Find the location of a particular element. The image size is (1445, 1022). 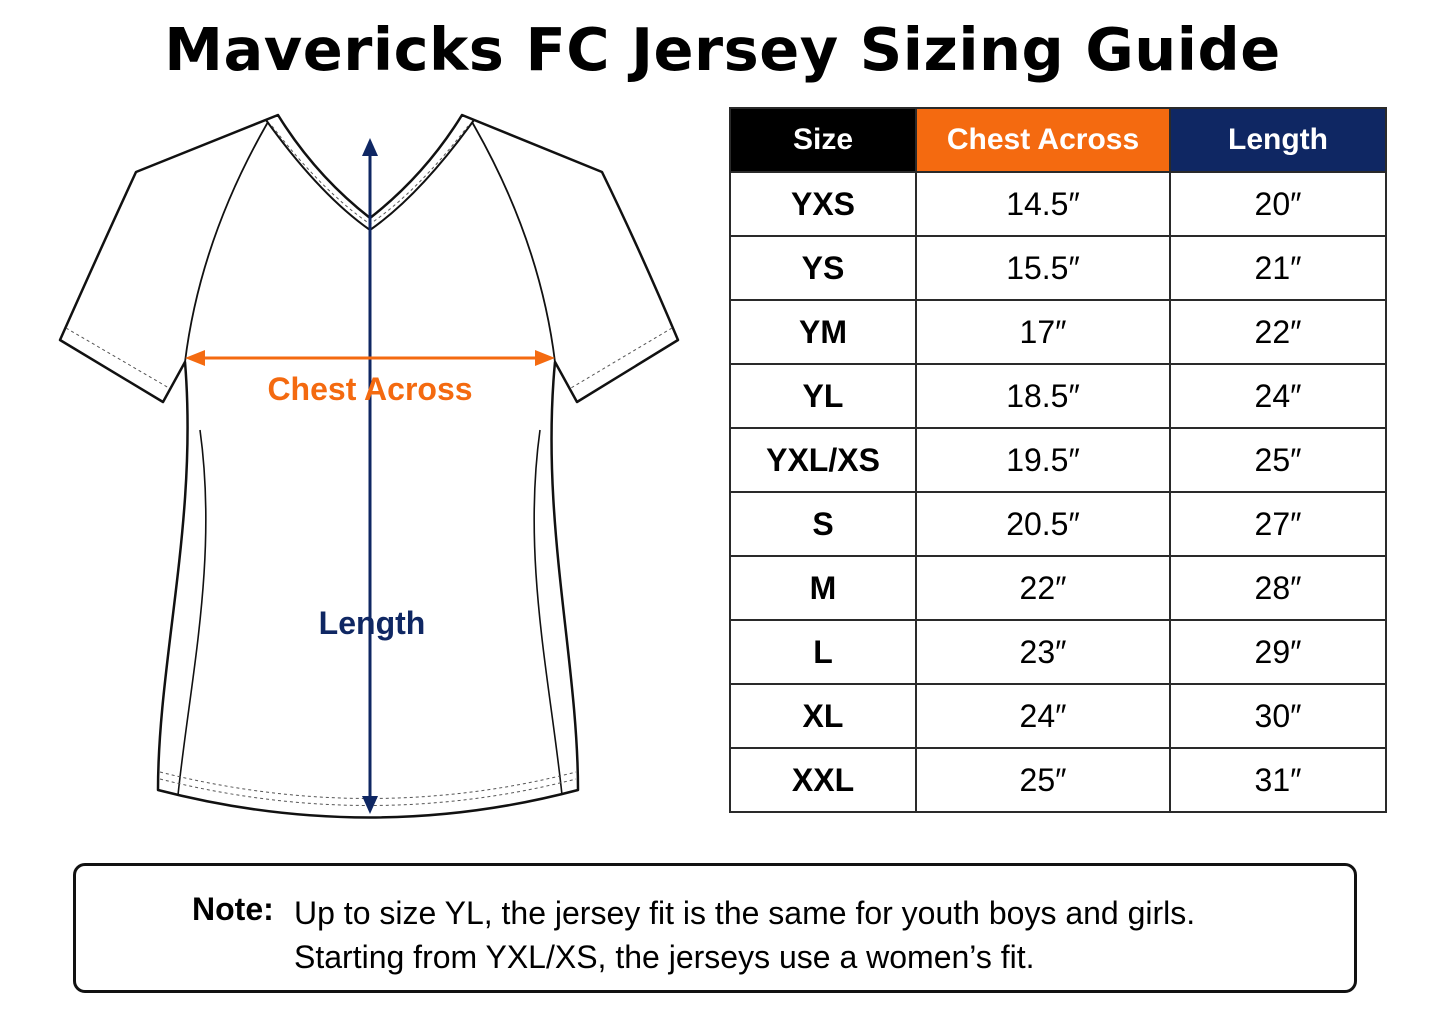

chest-cell: 14.5″ is located at coordinates (1043, 204).